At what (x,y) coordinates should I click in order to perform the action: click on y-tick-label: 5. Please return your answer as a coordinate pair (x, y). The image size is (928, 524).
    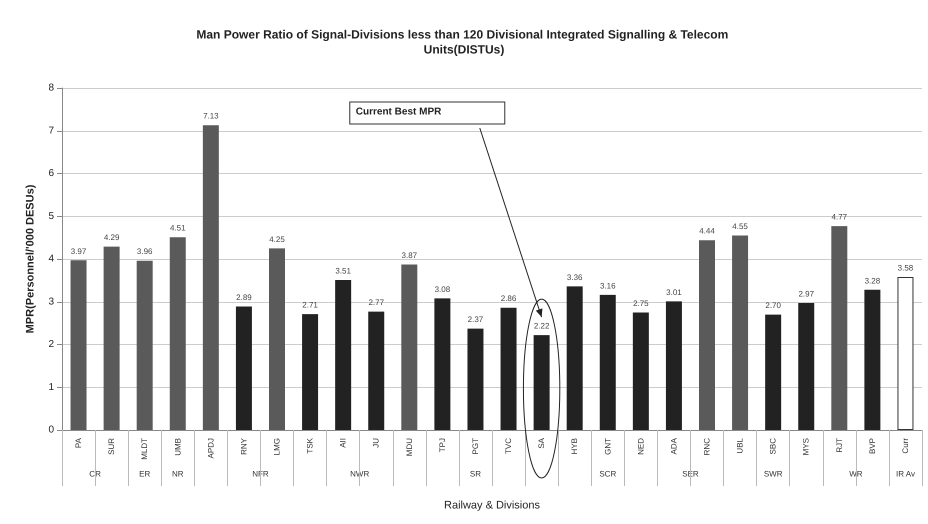
    Looking at the image, I should click on (51, 216).